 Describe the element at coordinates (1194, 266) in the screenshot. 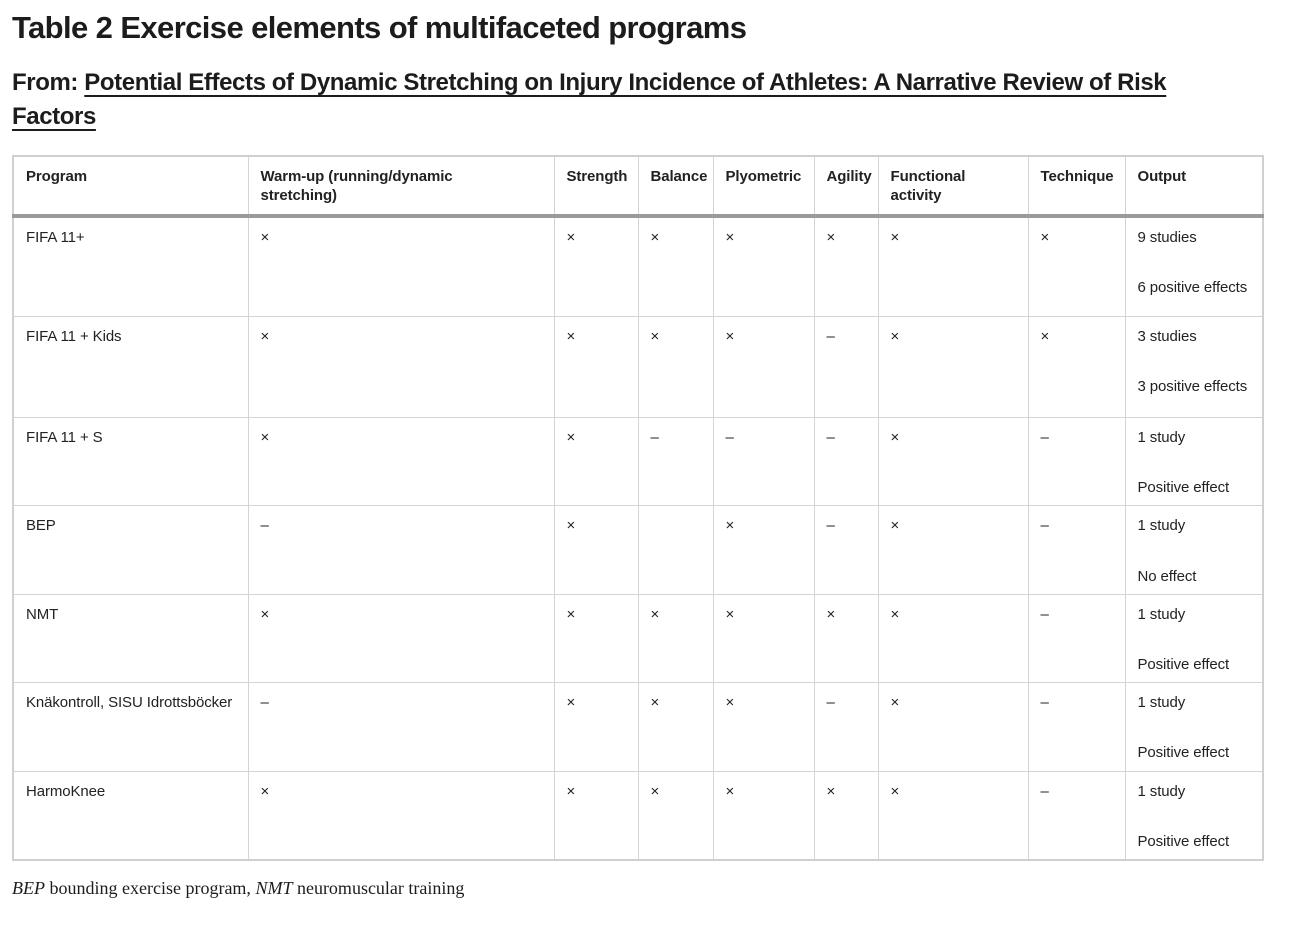

I see `cell-output: 9 studies 6 positive effects` at that location.